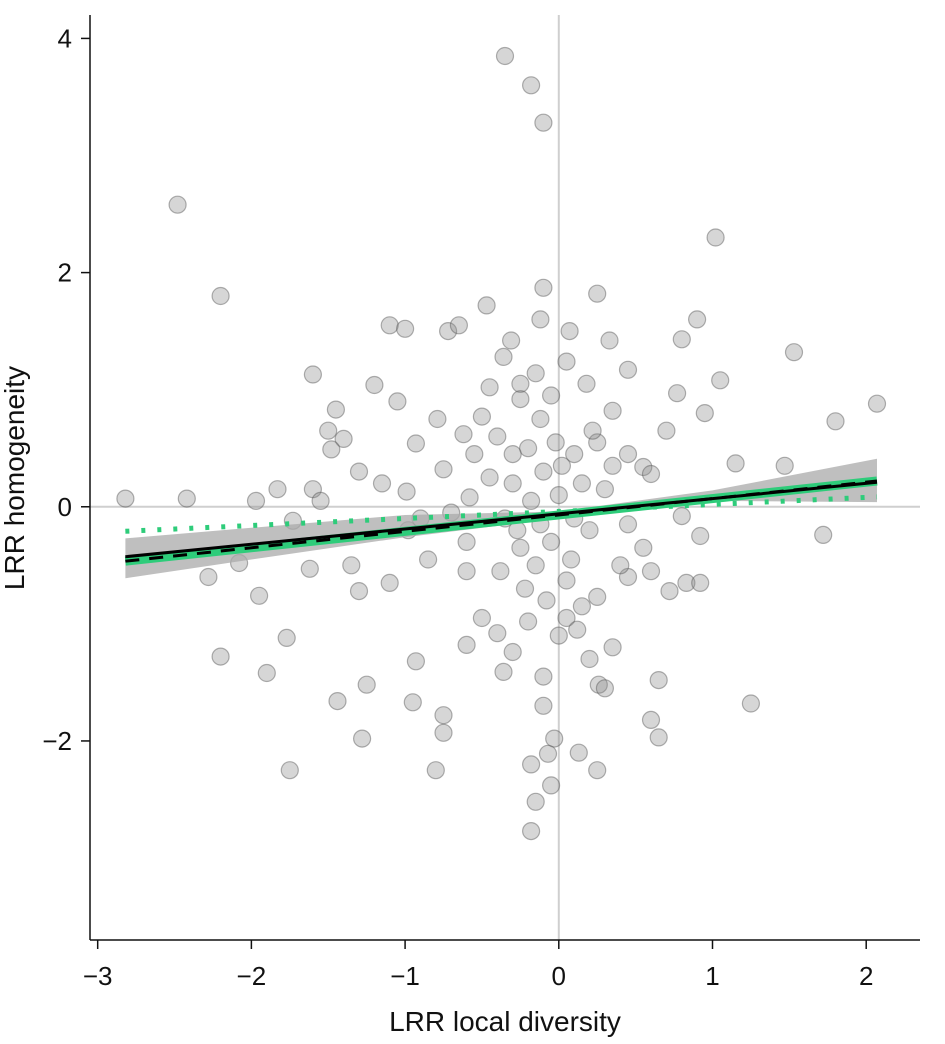 The height and width of the screenshot is (1044, 945). What do you see at coordinates (65, 507) in the screenshot?
I see `y-tick-label-1: 0` at bounding box center [65, 507].